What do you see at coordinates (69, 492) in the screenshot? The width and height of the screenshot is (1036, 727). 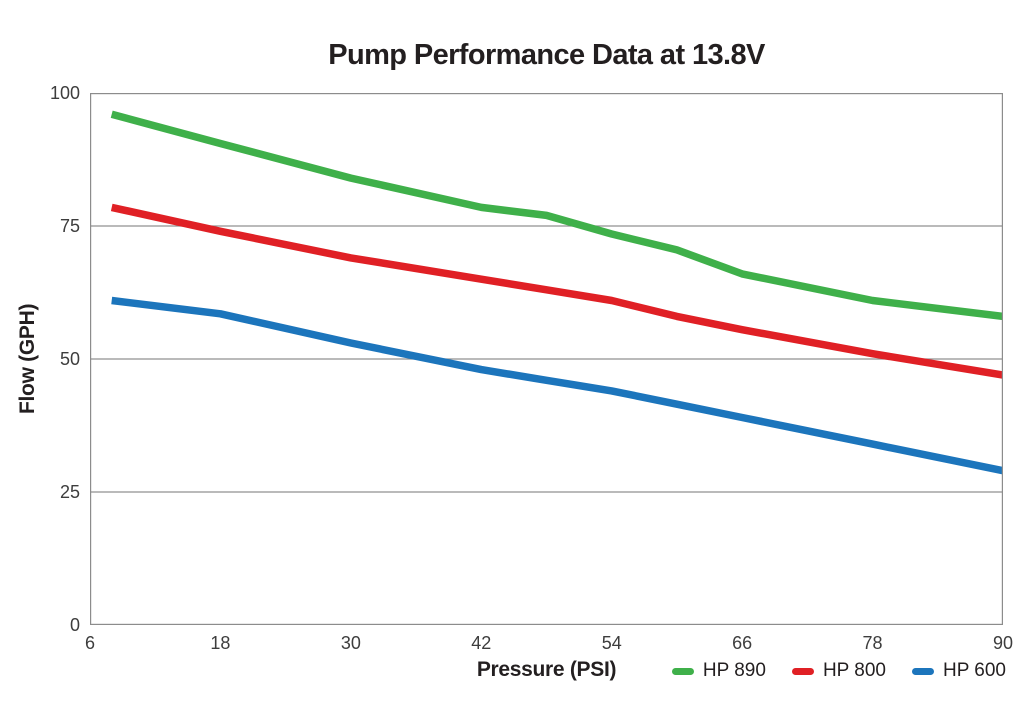 I see `y-tick-label-25: 25` at bounding box center [69, 492].